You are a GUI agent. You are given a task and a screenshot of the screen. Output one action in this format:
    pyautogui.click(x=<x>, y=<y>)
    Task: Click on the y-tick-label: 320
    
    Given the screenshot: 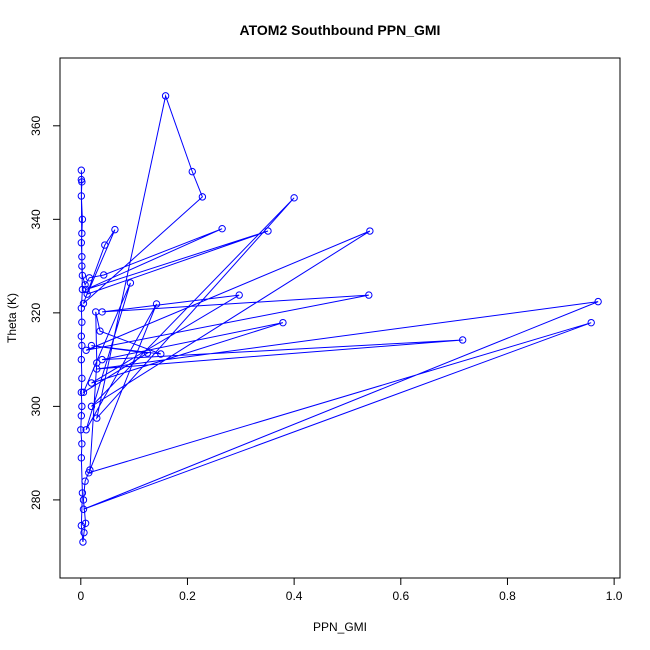 What is the action you would take?
    pyautogui.click(x=36, y=313)
    